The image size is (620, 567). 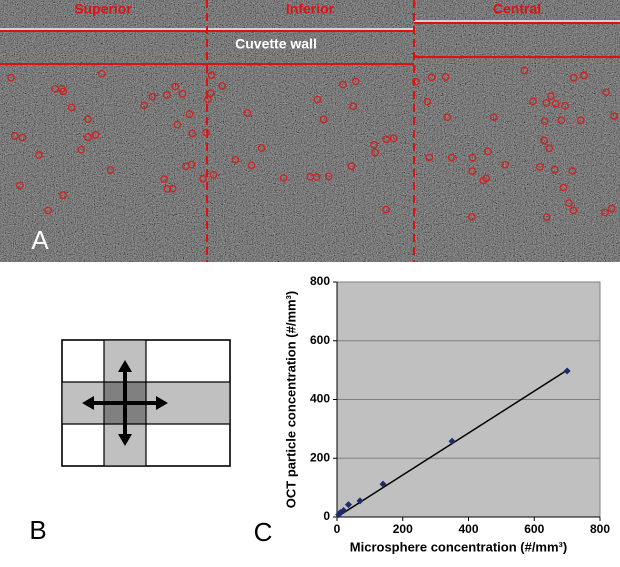 I want to click on y-tick-label: 600, so click(x=320, y=340).